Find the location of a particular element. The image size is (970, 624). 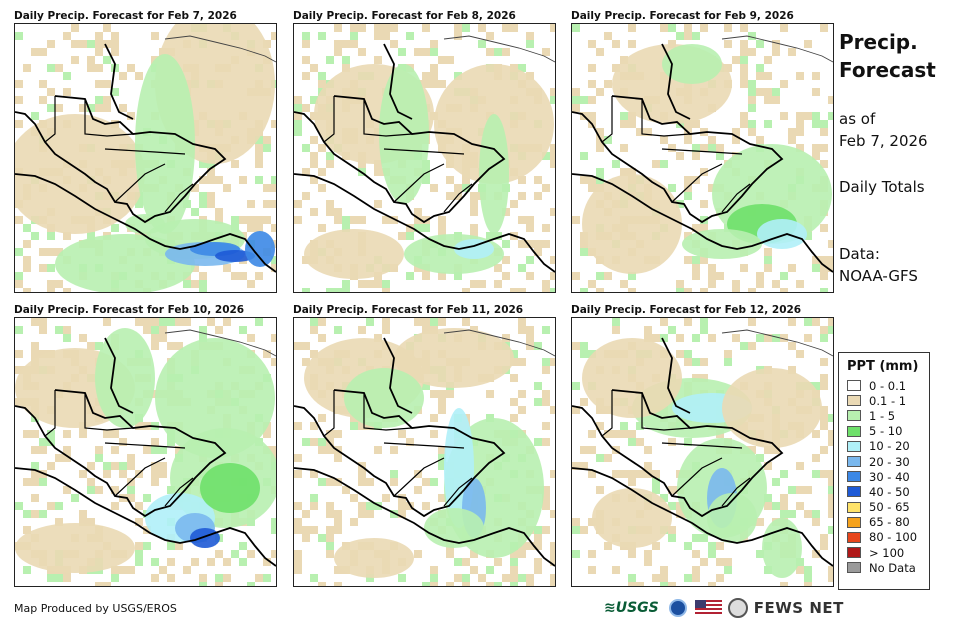

panel-title: Daily Precip. Forecast for Feb 10, 2026 is located at coordinates (129, 310).